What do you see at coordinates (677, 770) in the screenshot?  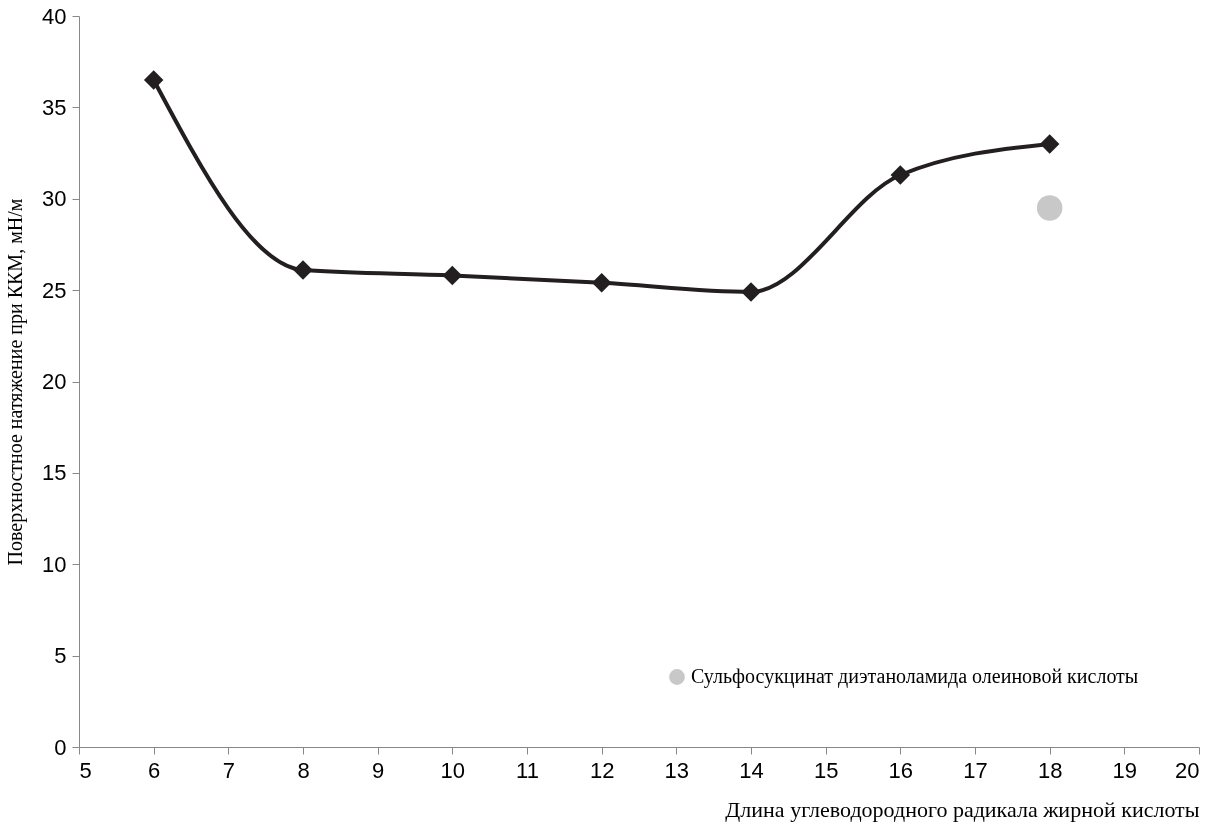 I see `x-tick-label: 13` at bounding box center [677, 770].